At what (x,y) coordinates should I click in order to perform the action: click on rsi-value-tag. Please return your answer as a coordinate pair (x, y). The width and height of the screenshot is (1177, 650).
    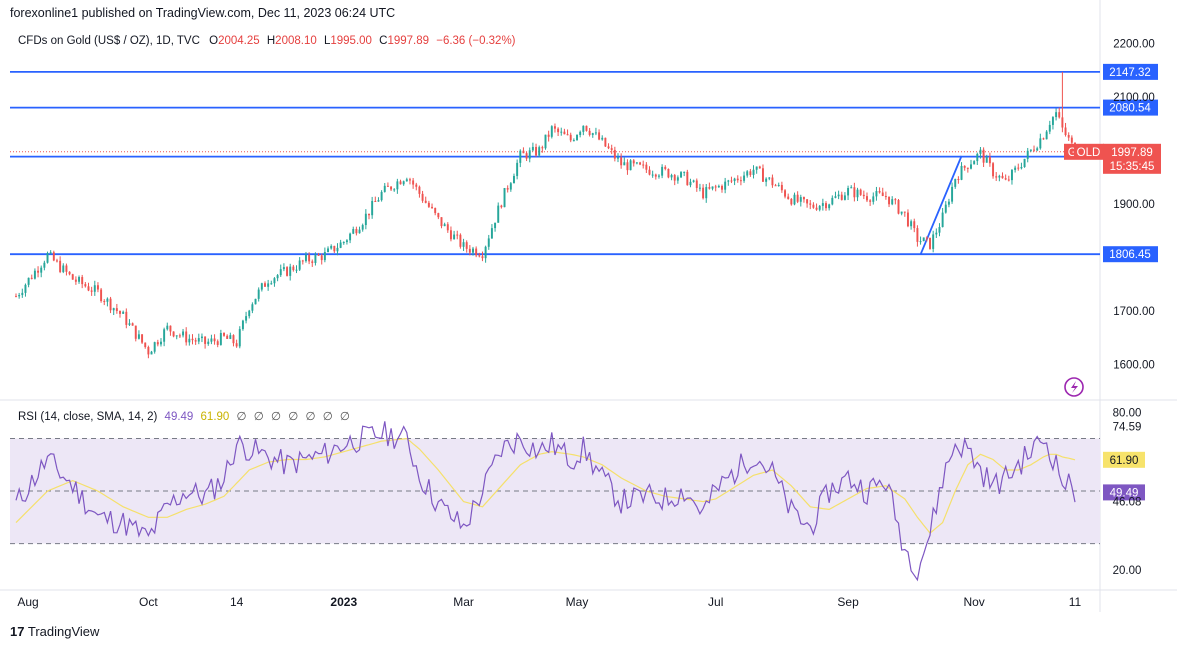
    Looking at the image, I should click on (1124, 492).